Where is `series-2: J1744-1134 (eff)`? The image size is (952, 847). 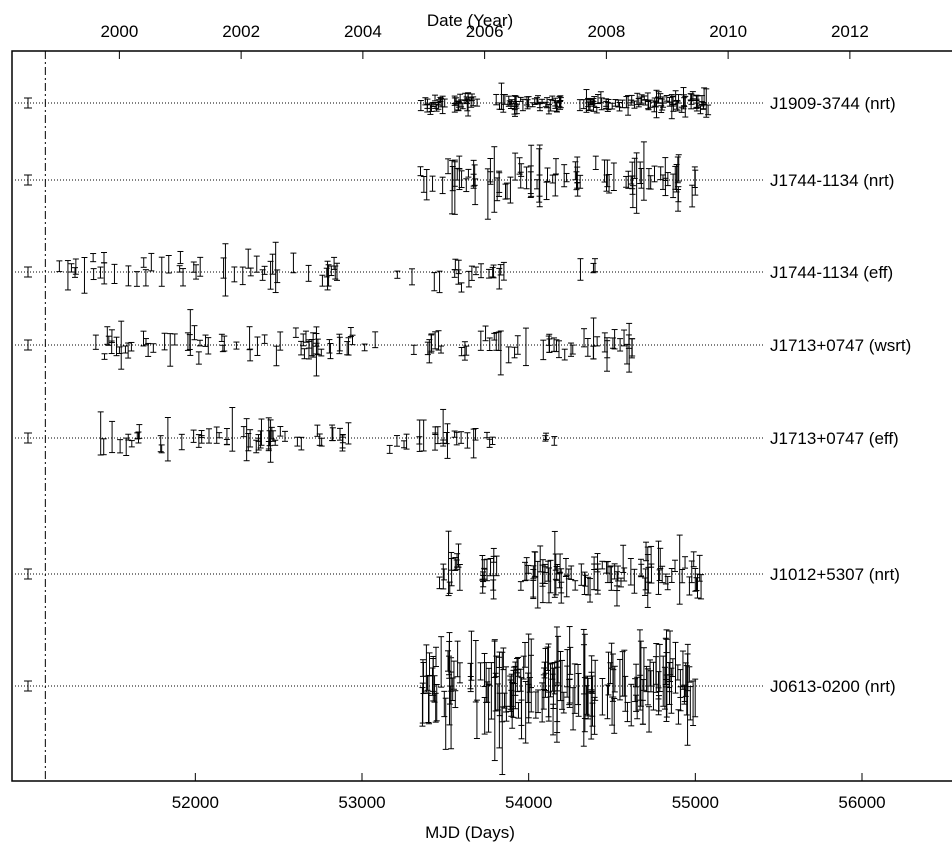 series-2: J1744-1134 (eff) is located at coordinates (454, 269).